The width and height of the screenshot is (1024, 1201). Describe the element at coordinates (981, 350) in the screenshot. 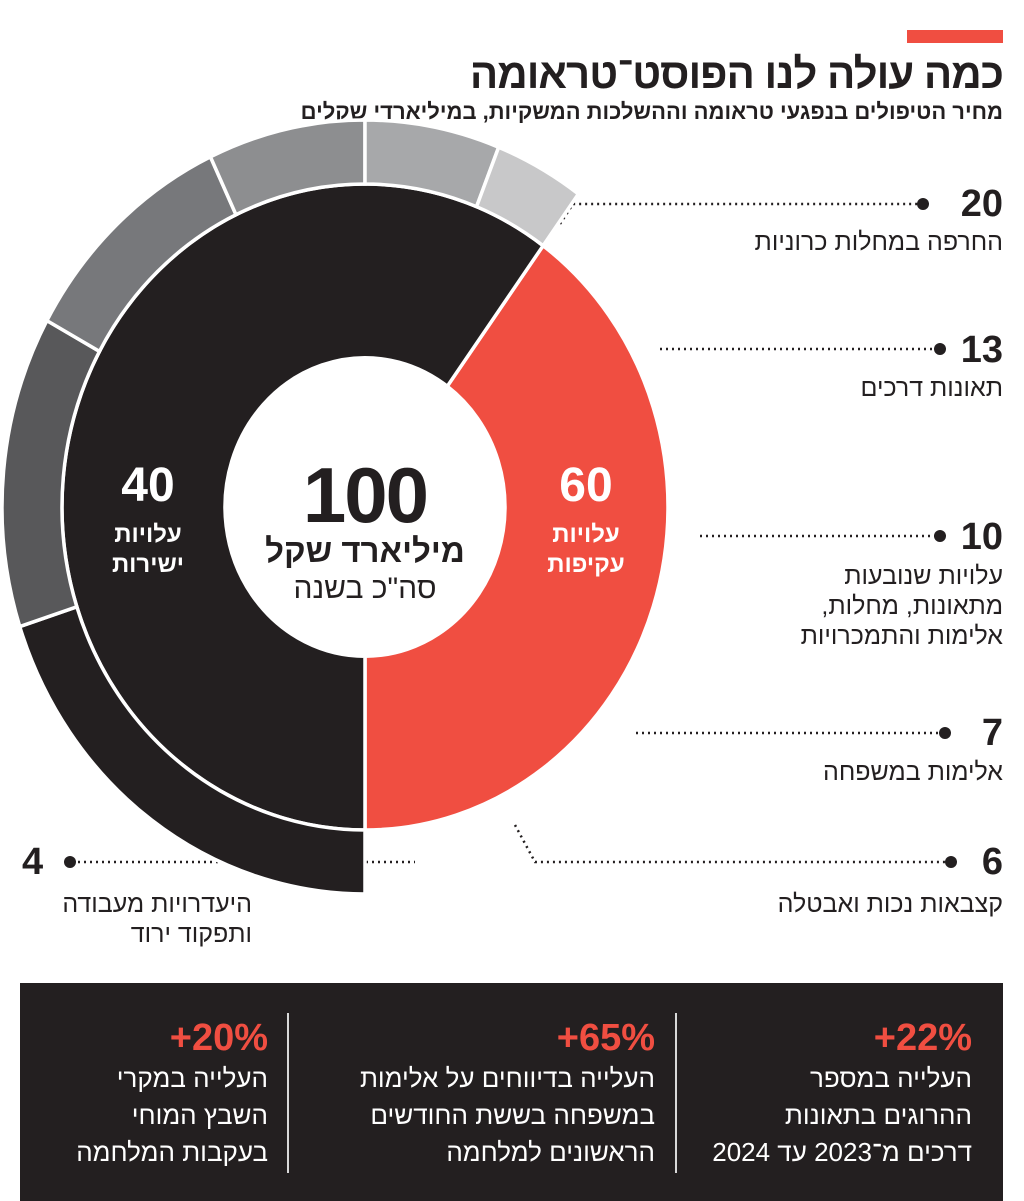

I see `value-label-13: 13` at that location.